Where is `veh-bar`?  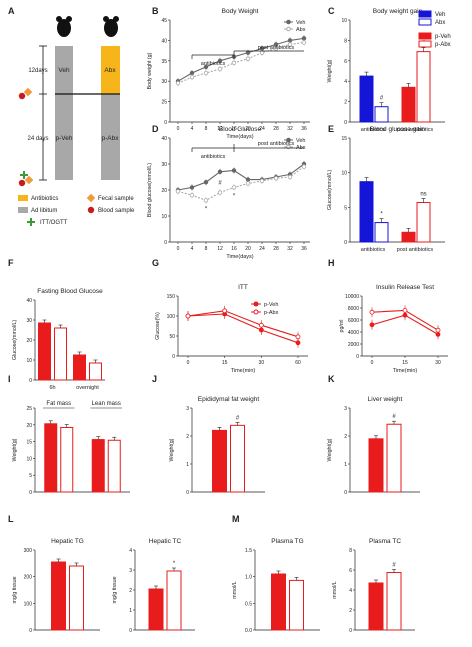 veh-bar is located at coordinates (64, 70).